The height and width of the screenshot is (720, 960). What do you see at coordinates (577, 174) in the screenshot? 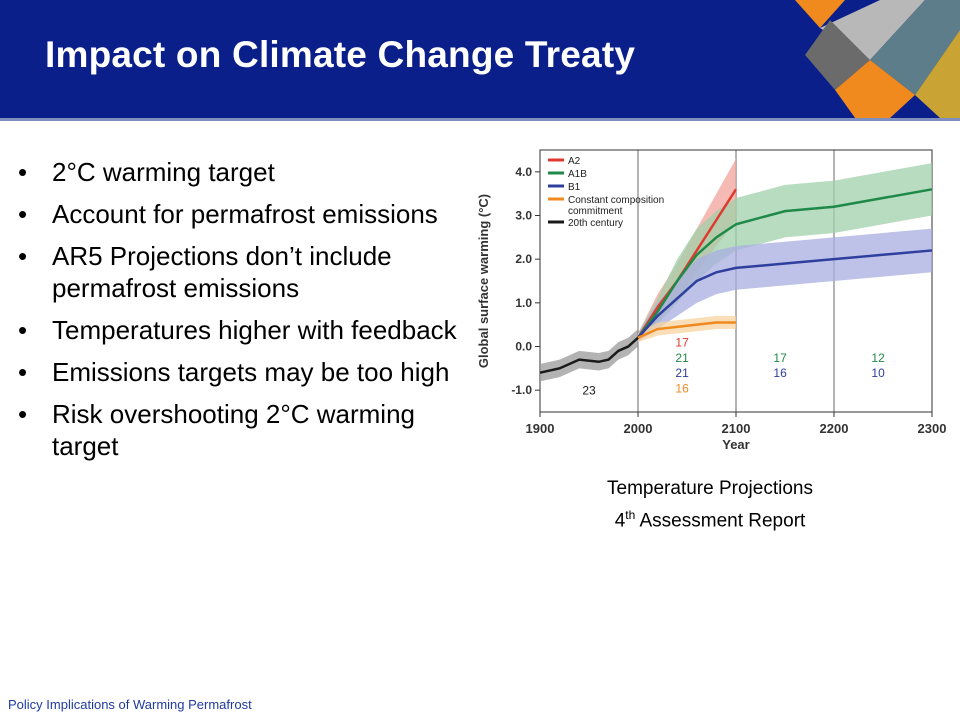
I see `legend-label: A1B` at bounding box center [577, 174].